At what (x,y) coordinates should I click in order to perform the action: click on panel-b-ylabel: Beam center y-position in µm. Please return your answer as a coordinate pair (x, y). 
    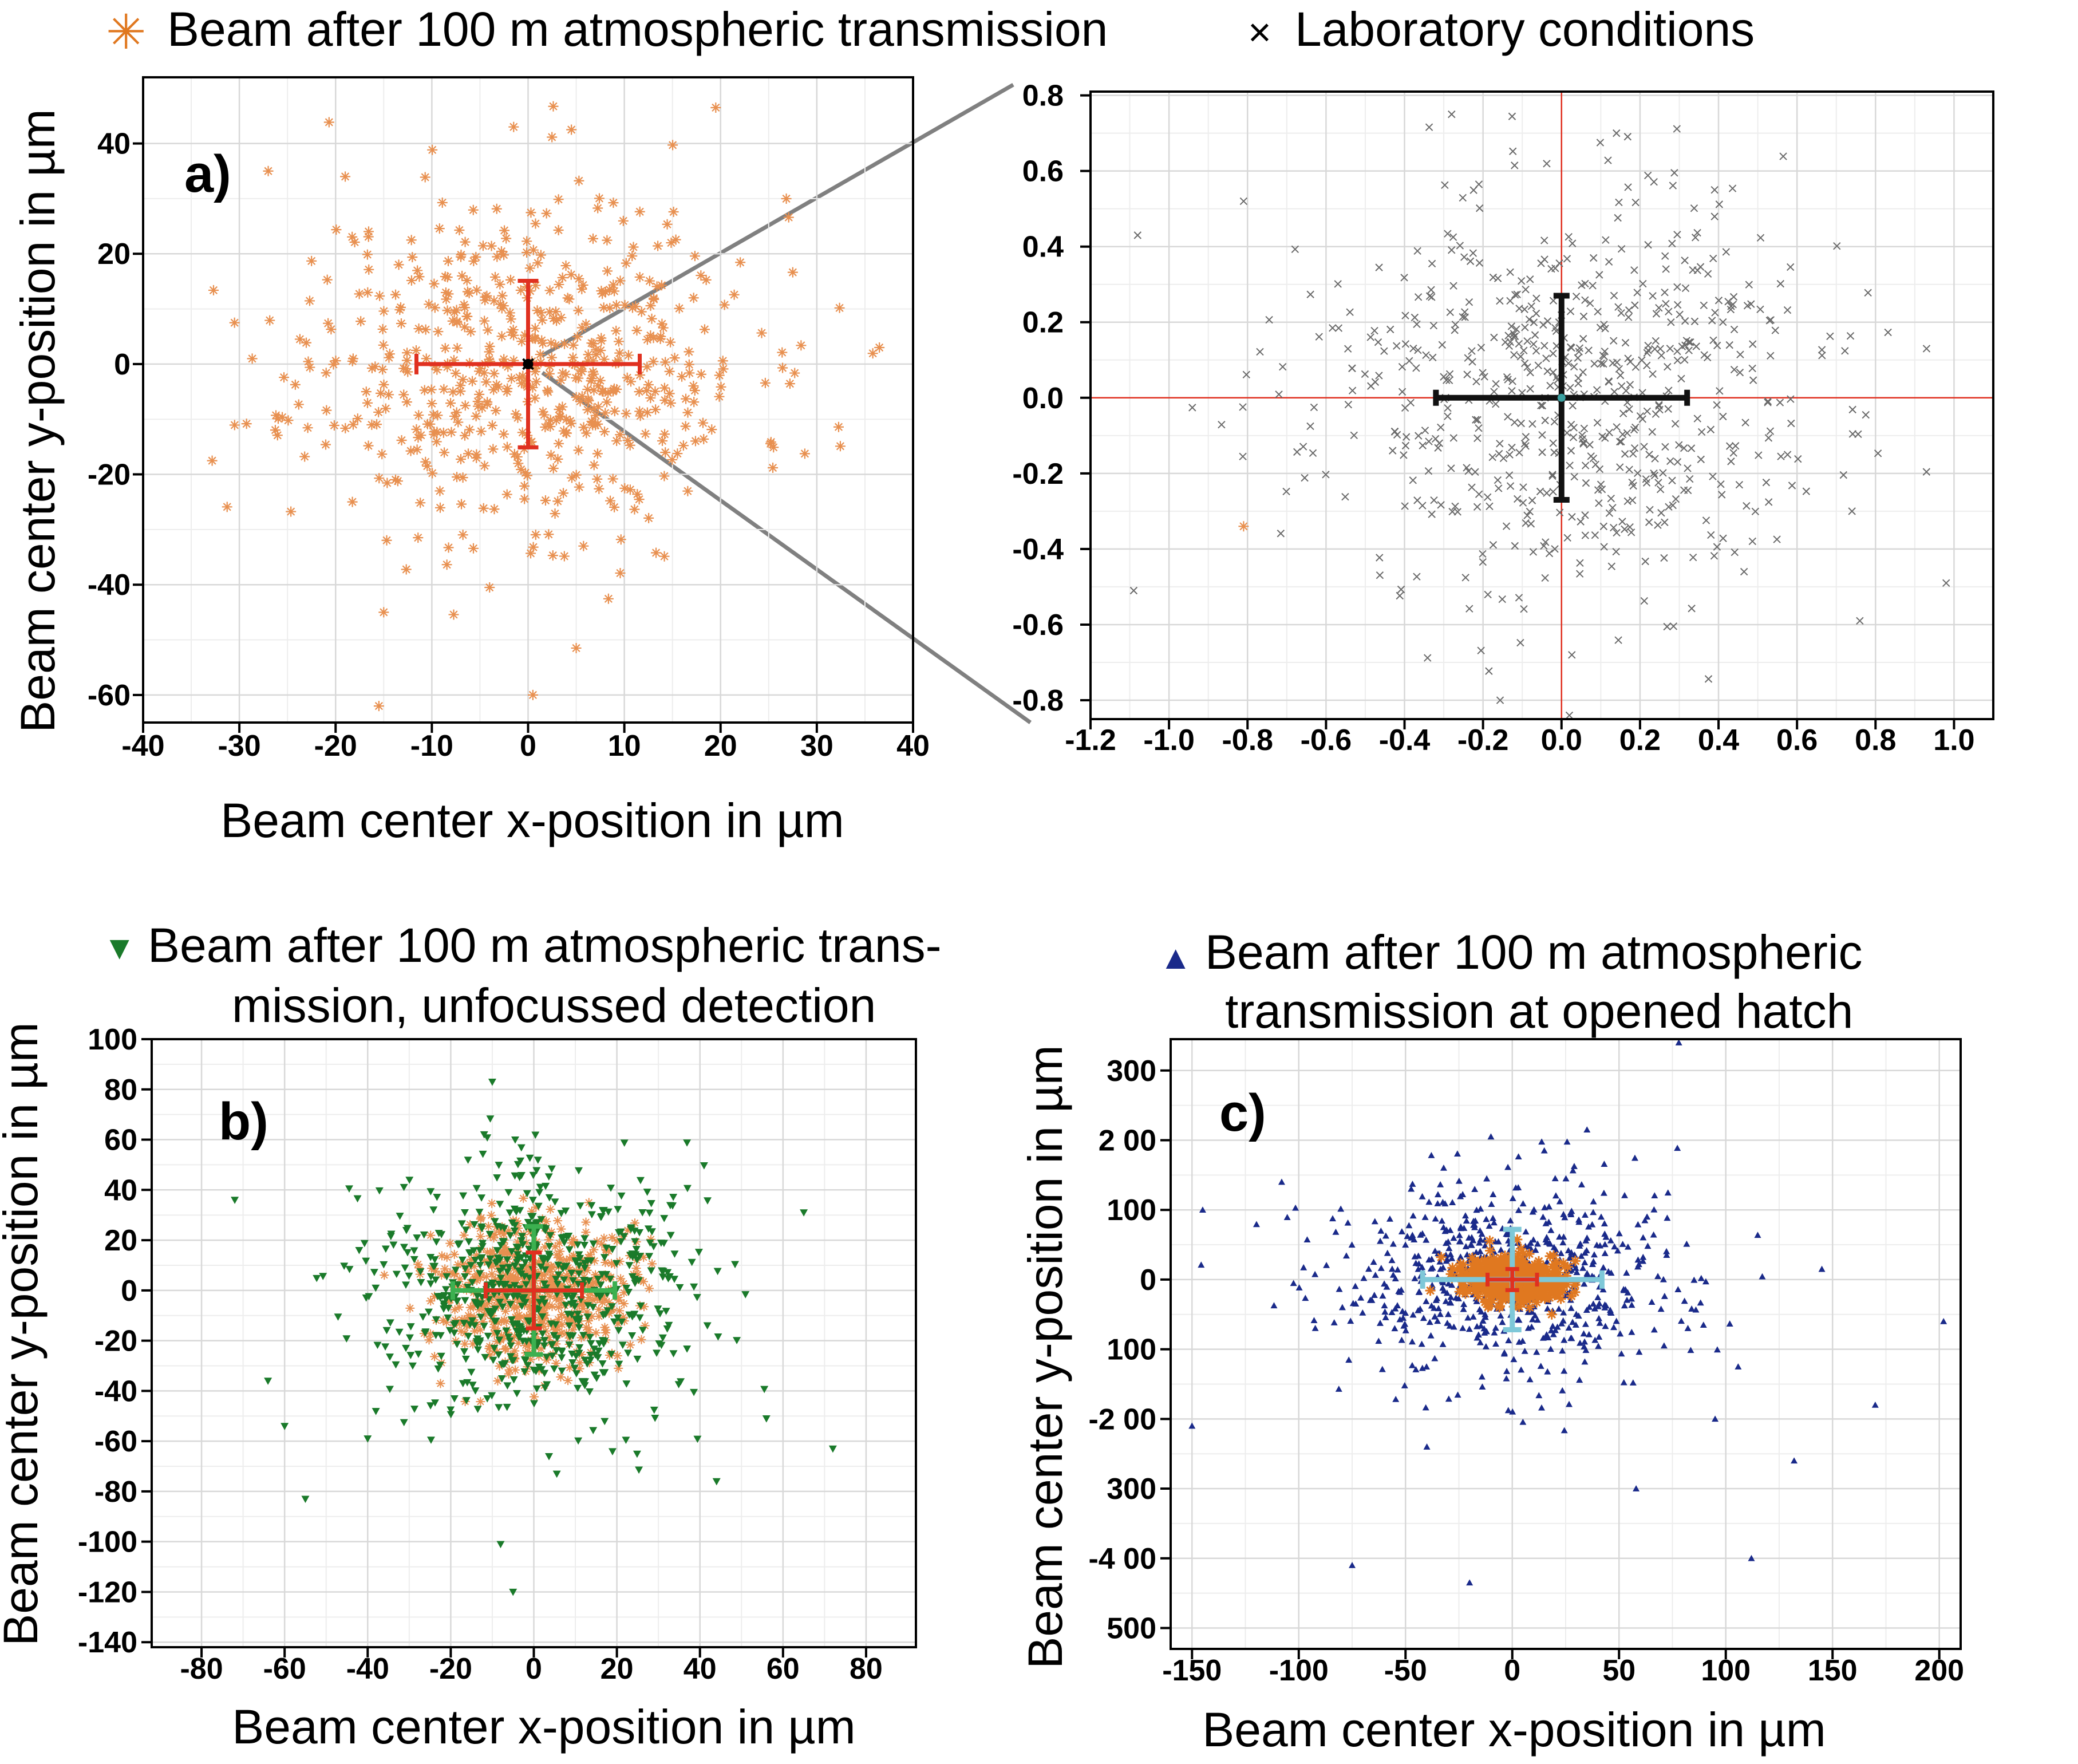
    Looking at the image, I should click on (24, 1334).